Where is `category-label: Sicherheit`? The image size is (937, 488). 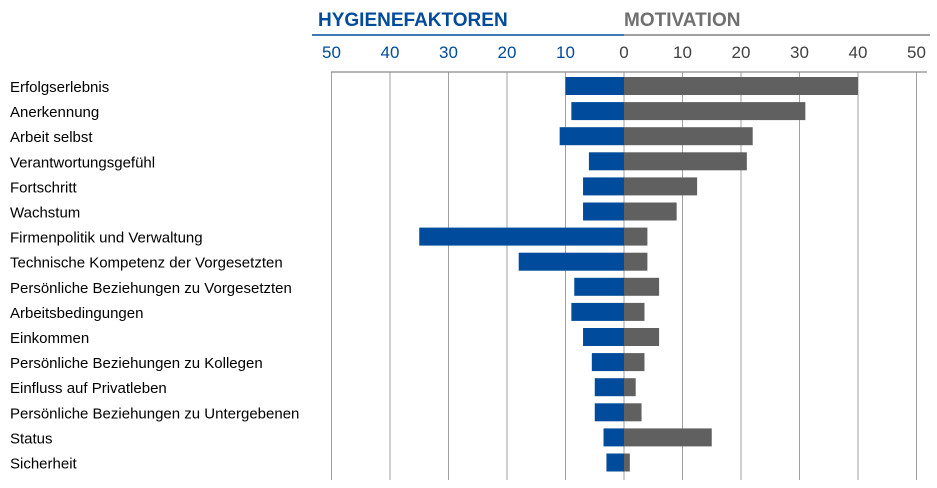 category-label: Sicherheit is located at coordinates (44, 464).